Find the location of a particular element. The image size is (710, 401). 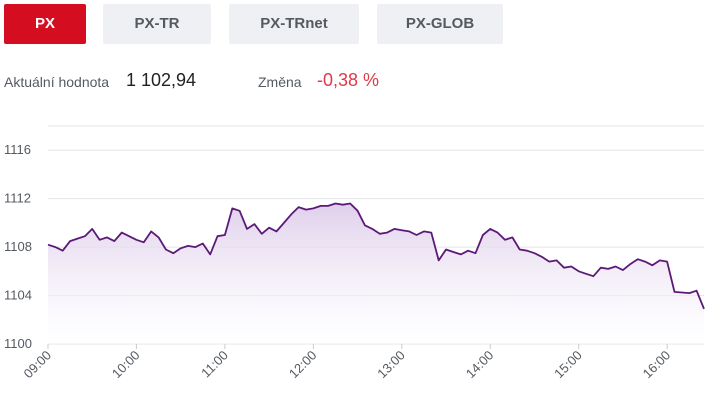

y-tick-label: 1112 is located at coordinates (17, 198).